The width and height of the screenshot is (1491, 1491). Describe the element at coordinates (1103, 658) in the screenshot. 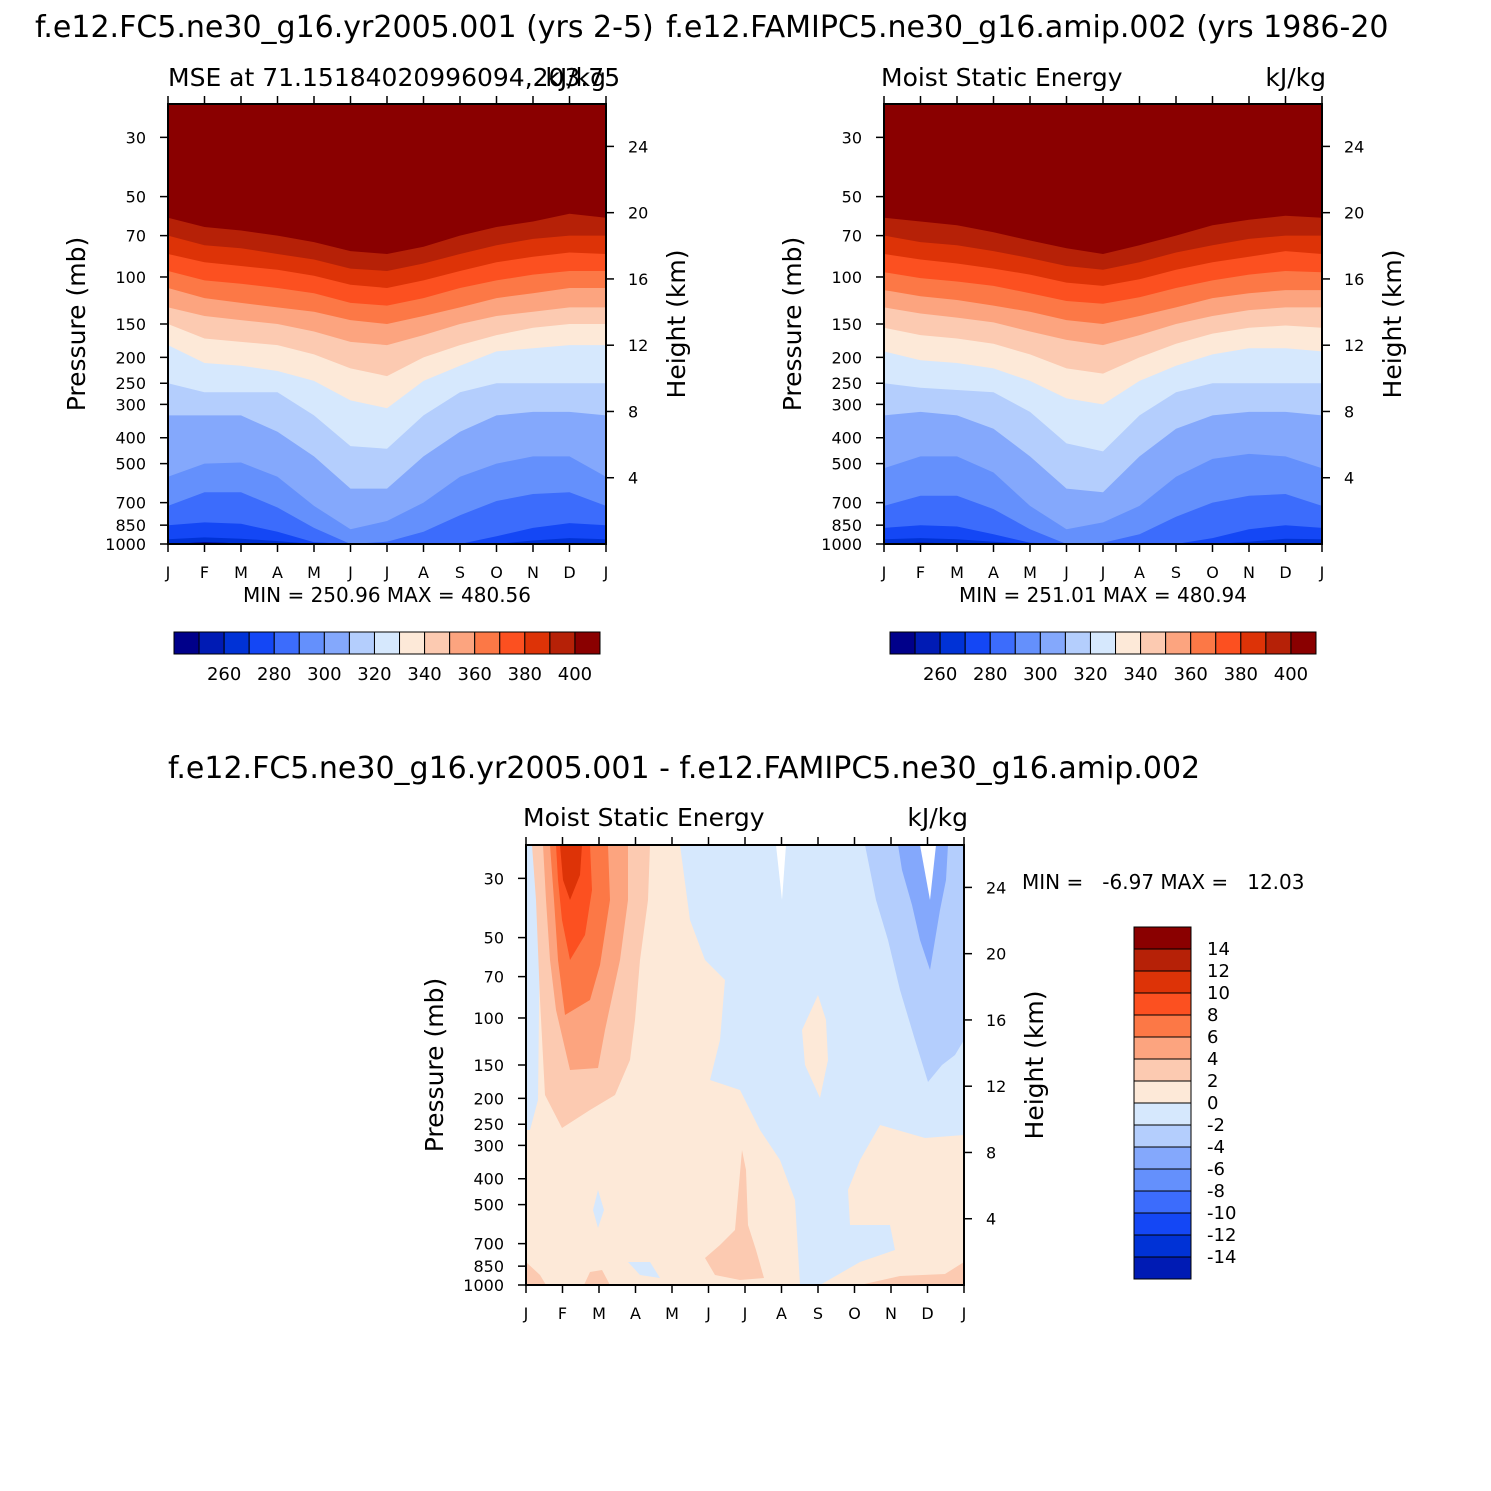

I see `panel-b-colorbar: 260 280 300 320 340 360 380 400` at that location.